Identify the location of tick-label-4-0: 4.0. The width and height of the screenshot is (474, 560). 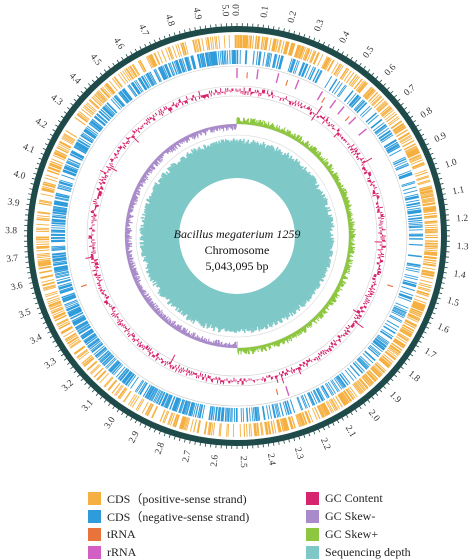
(19, 175).